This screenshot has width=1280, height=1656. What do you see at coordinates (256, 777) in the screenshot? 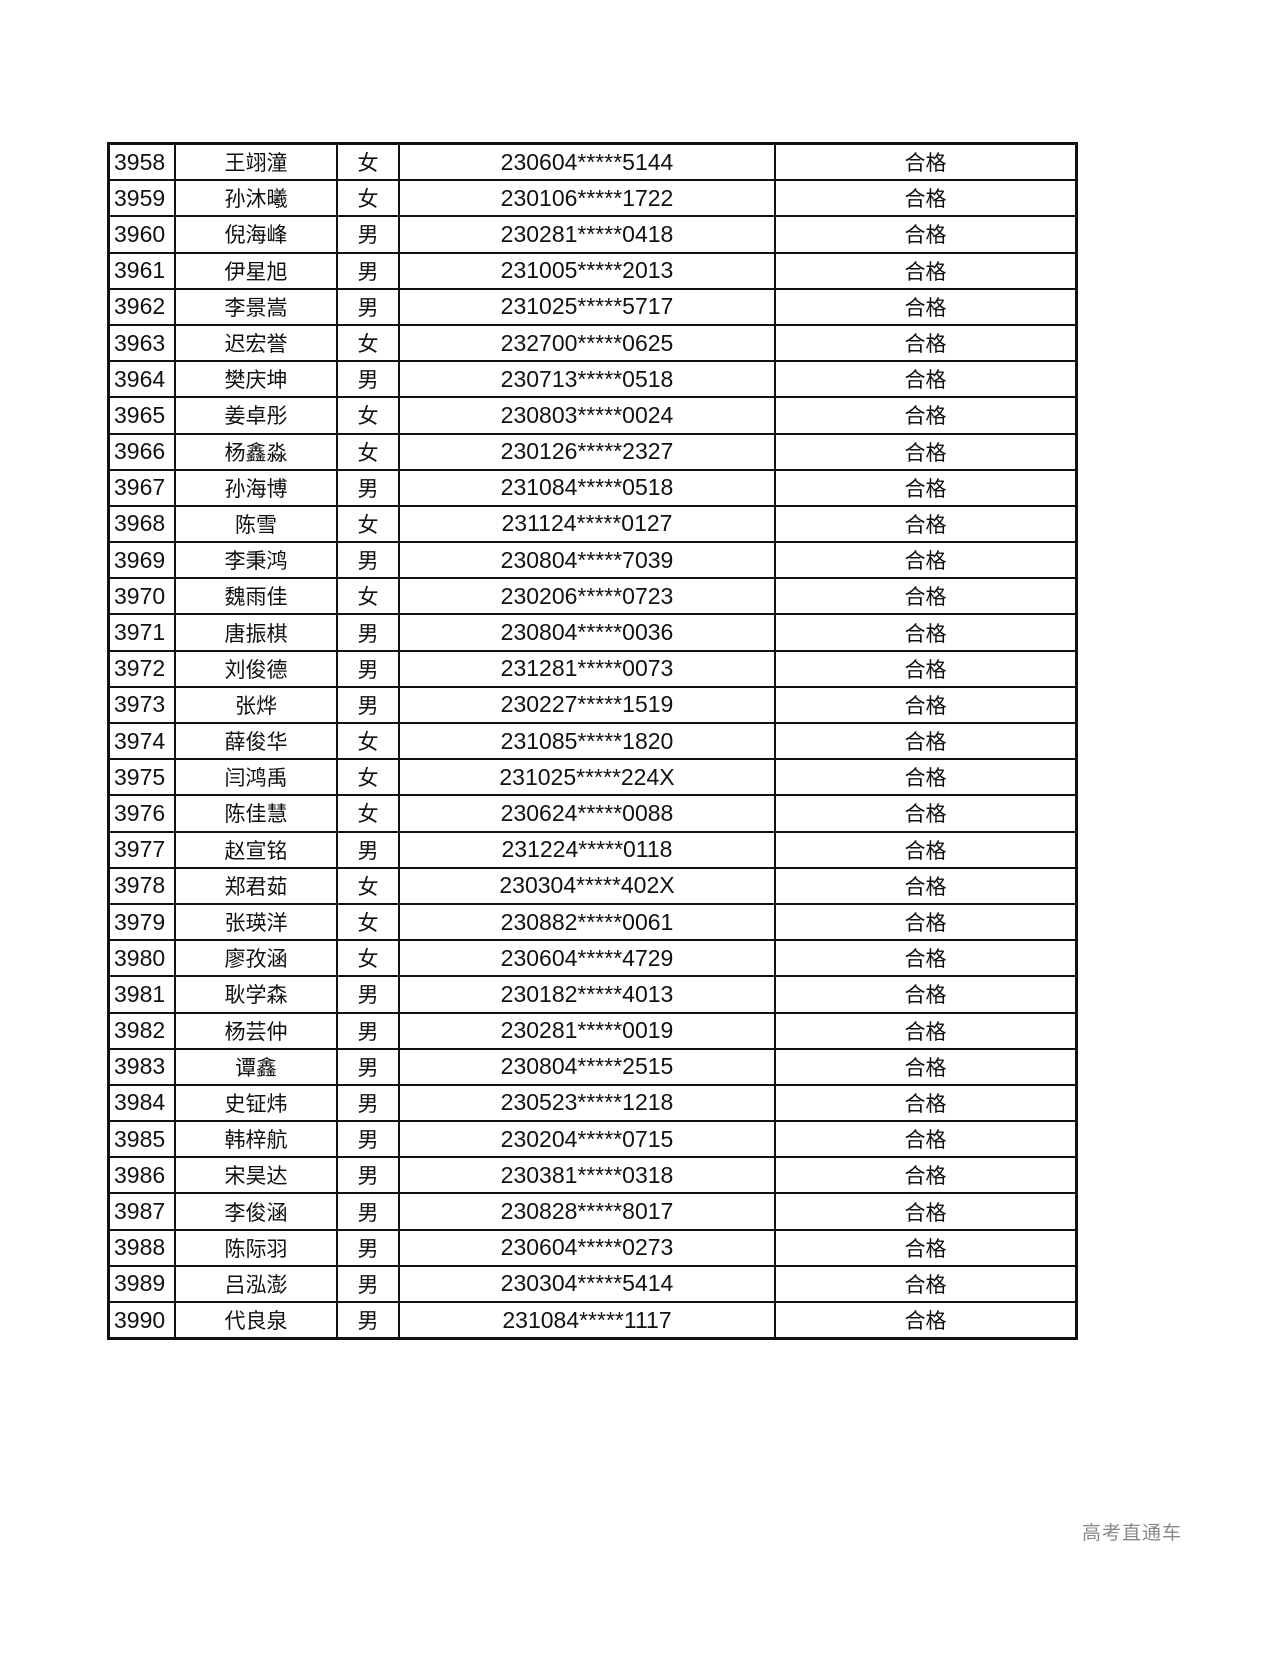
I see `cell-name: 闫鸿禹` at bounding box center [256, 777].